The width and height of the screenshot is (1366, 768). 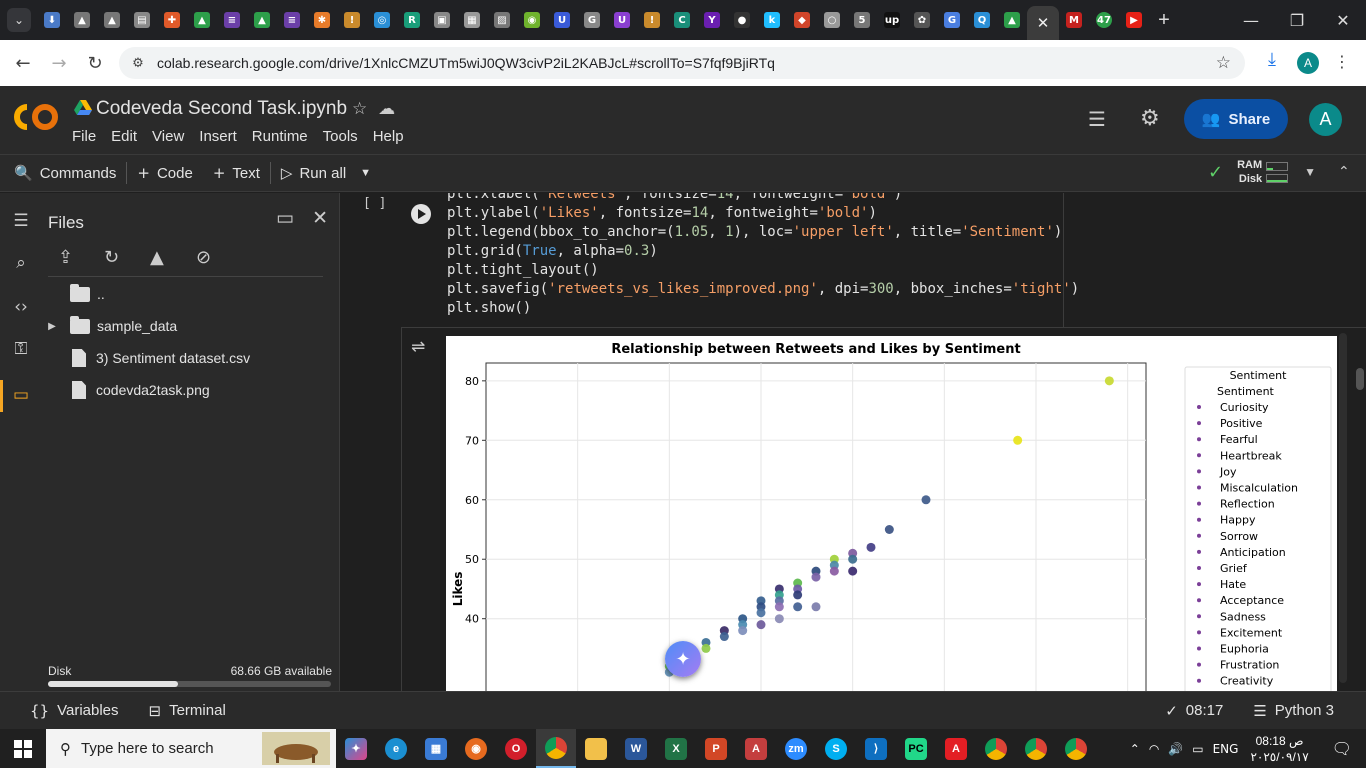 What do you see at coordinates (172, 20) in the screenshot?
I see `pinned-tab: ✚` at bounding box center [172, 20].